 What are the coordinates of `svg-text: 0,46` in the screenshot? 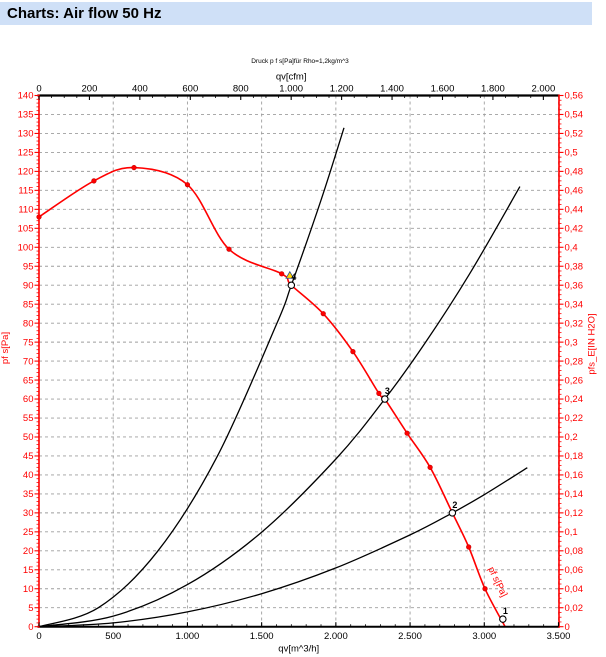 It's located at (574, 191).